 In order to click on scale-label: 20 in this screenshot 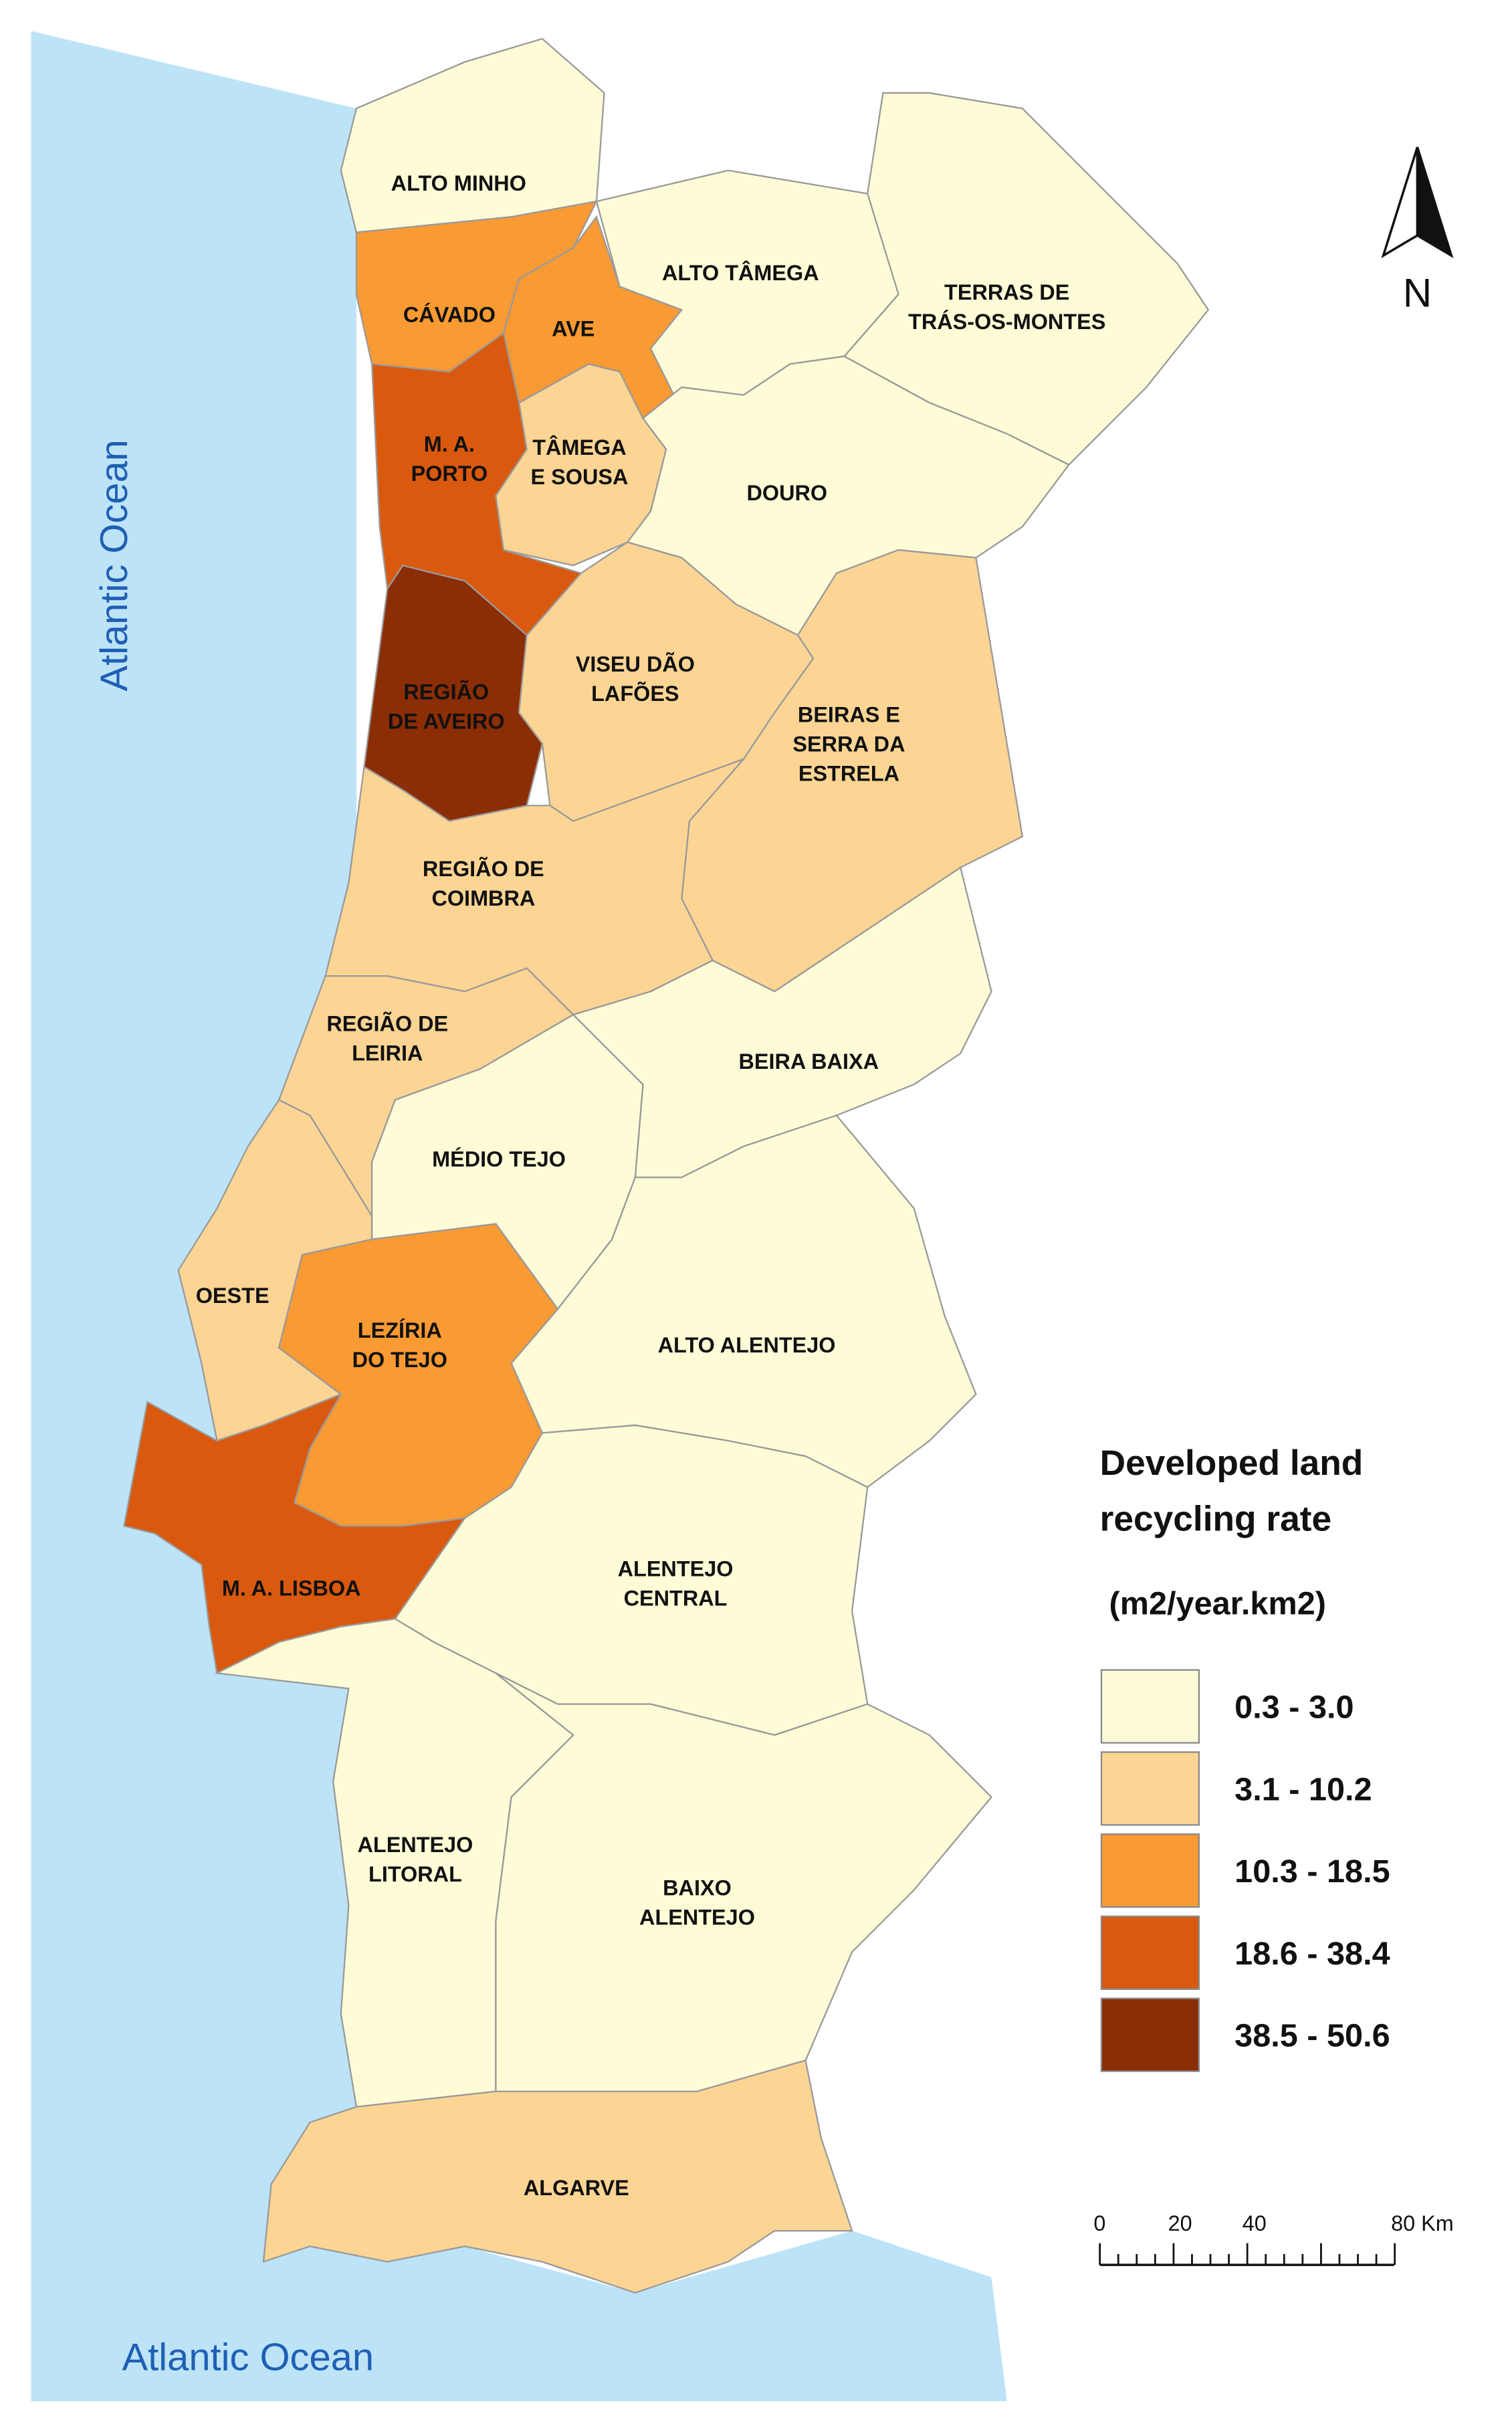, I will do `click(1180, 2223)`.